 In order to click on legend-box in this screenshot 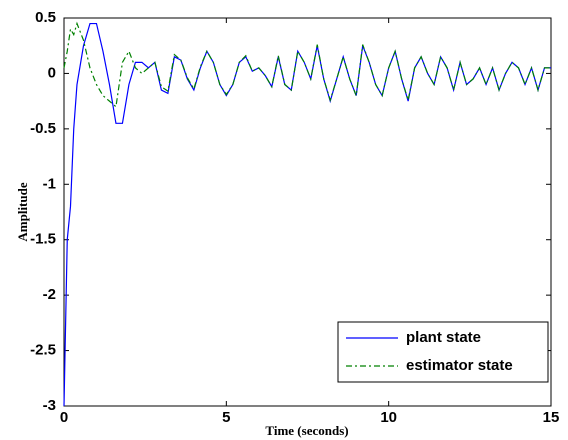, I will do `click(443, 352)`.